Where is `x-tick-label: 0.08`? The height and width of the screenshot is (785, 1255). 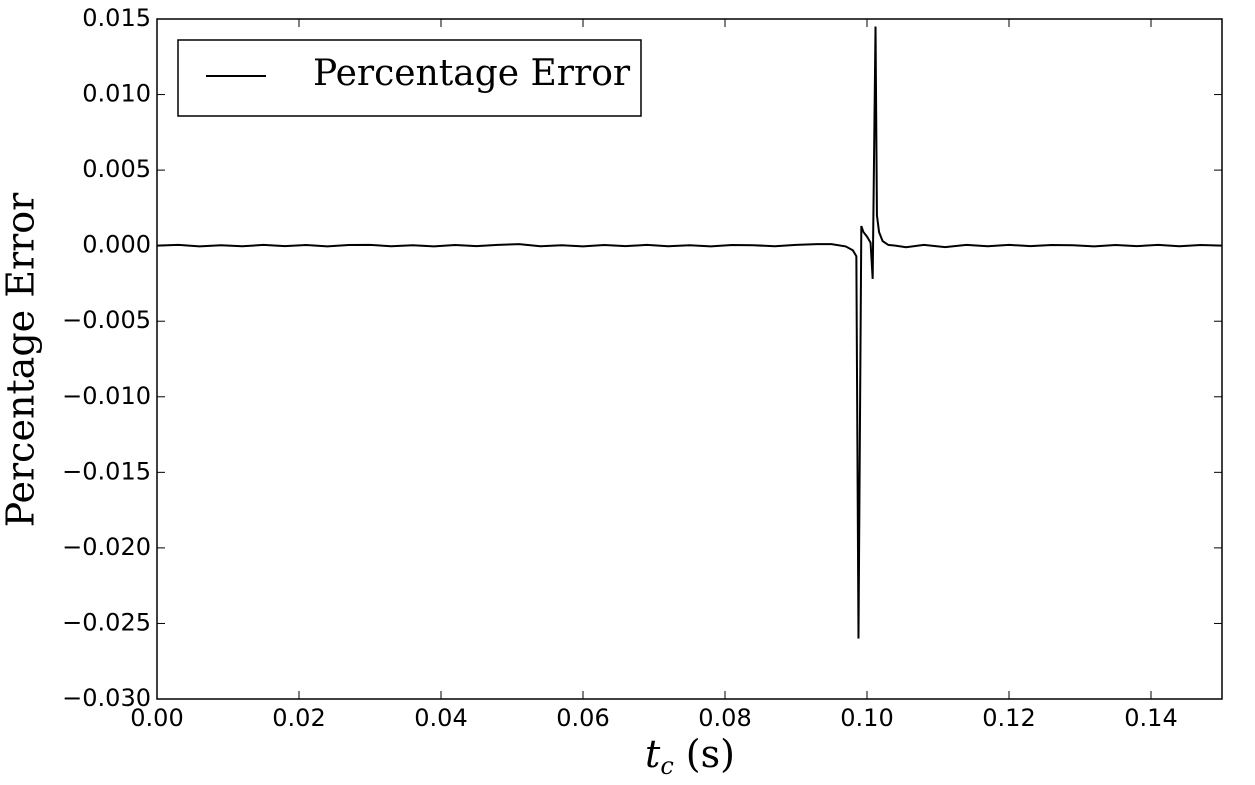 x-tick-label: 0.08 is located at coordinates (724, 718).